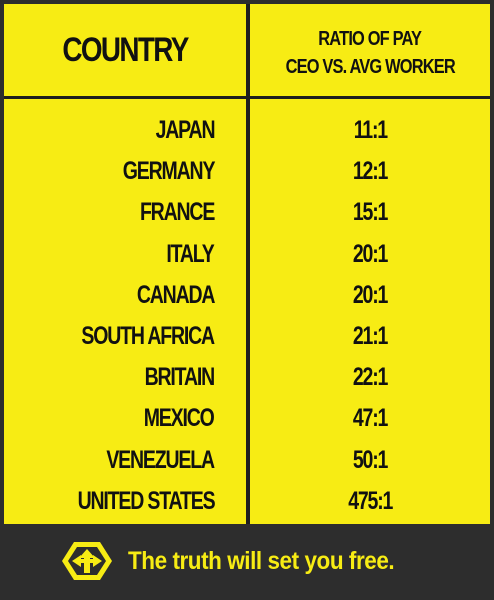 This screenshot has height=600, width=494. What do you see at coordinates (125, 49) in the screenshot?
I see `country-column-header: COUNTRY` at bounding box center [125, 49].